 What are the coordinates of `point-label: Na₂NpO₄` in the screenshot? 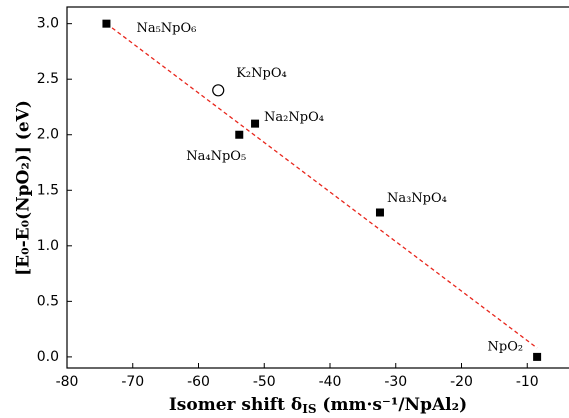 It's located at (294, 117).